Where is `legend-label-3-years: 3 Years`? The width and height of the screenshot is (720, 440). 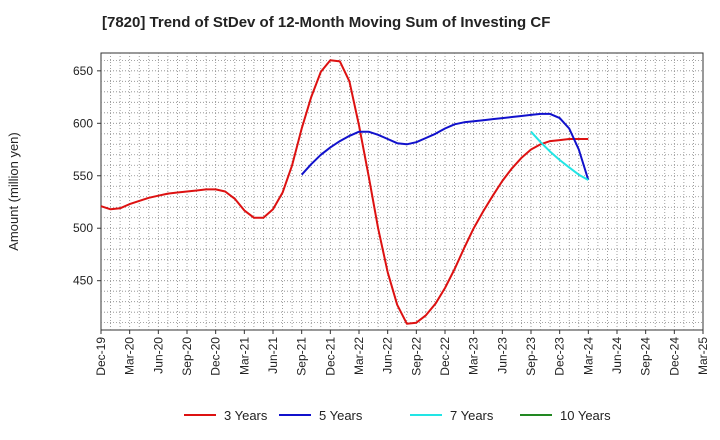
legend-label-3-years: 3 Years is located at coordinates (246, 415).